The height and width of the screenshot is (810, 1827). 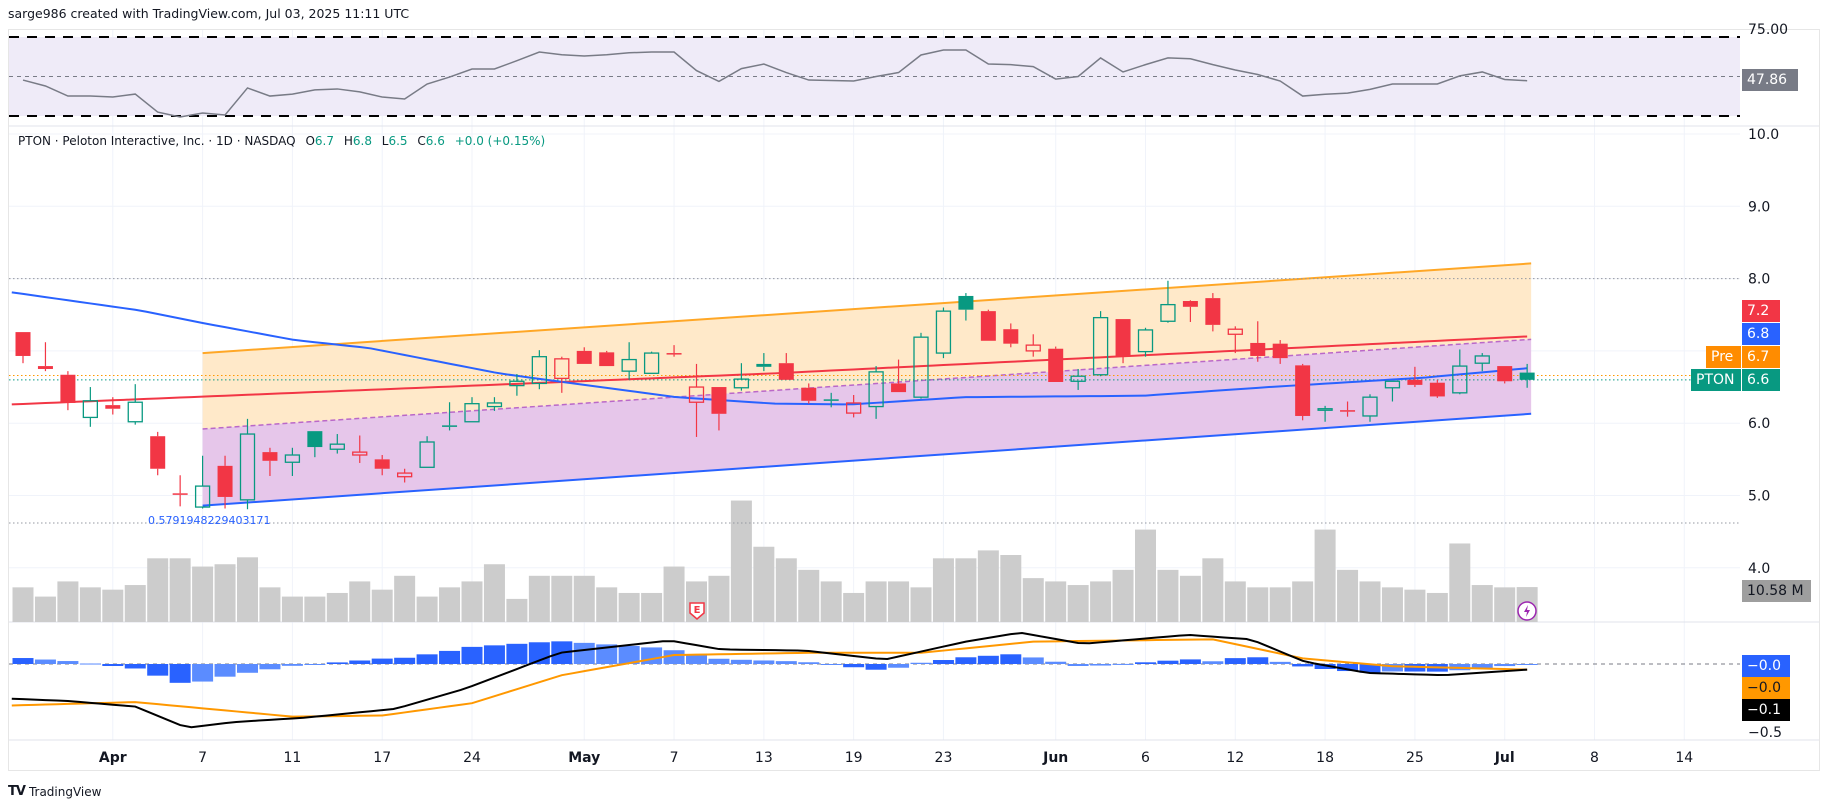 I want to click on svg-text: E, so click(x=697, y=610).